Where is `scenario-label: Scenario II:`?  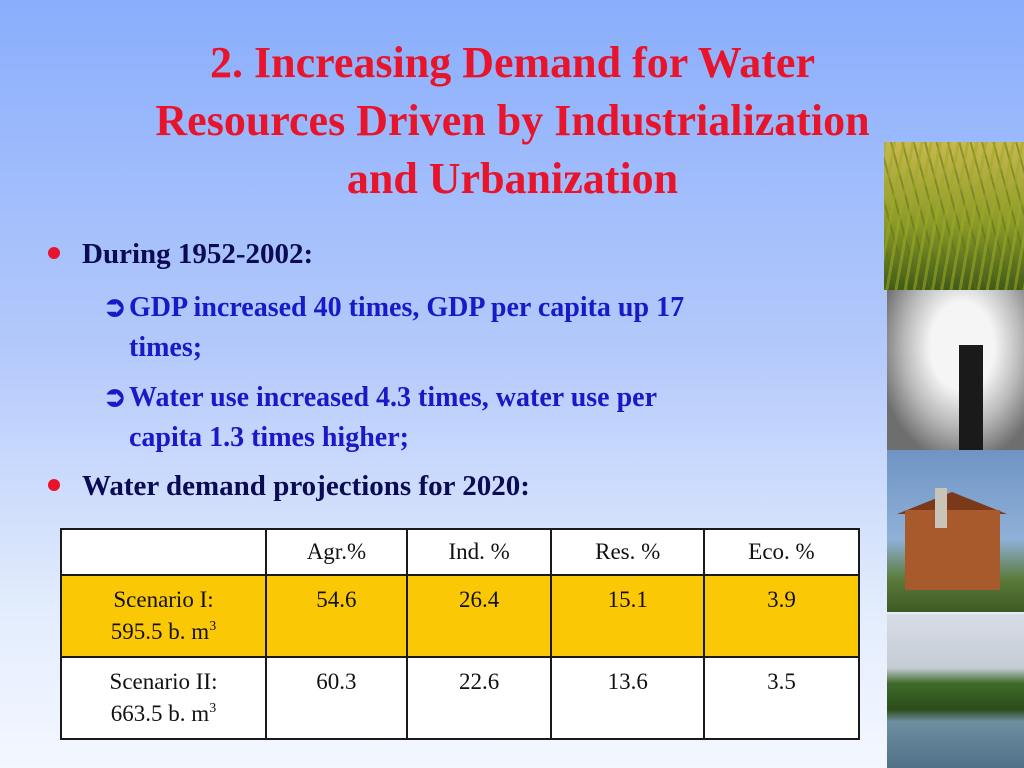
scenario-label: Scenario II: is located at coordinates (163, 681).